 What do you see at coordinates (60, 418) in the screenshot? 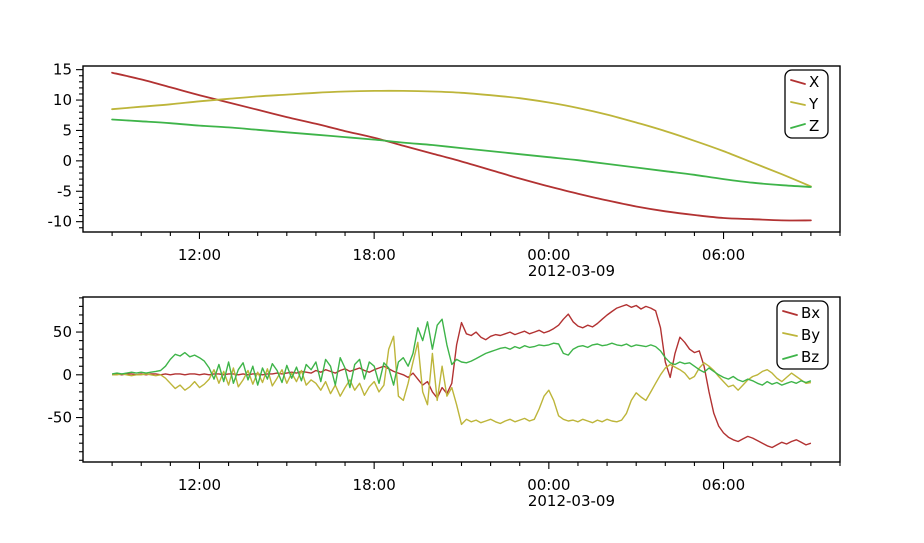
I see `y-tick-label: -50` at bounding box center [60, 418].